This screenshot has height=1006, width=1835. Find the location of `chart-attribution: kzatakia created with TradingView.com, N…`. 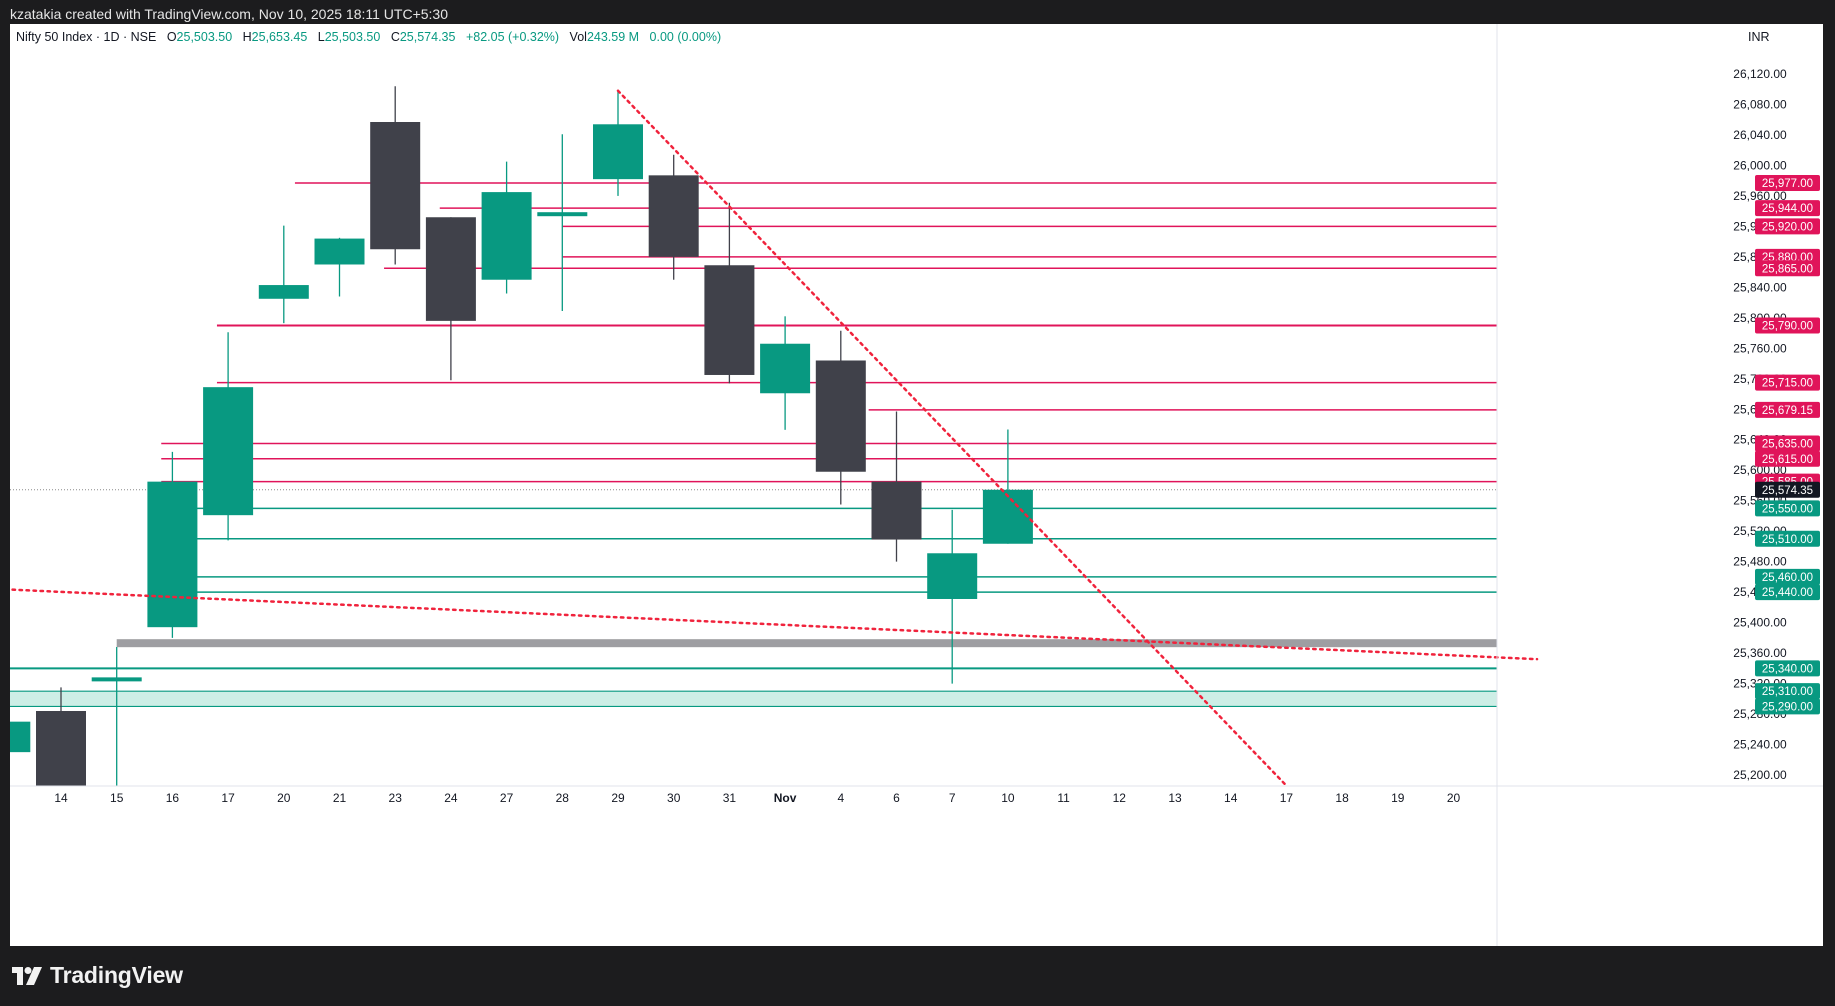

chart-attribution: kzatakia created with TradingView.com, N… is located at coordinates (229, 14).